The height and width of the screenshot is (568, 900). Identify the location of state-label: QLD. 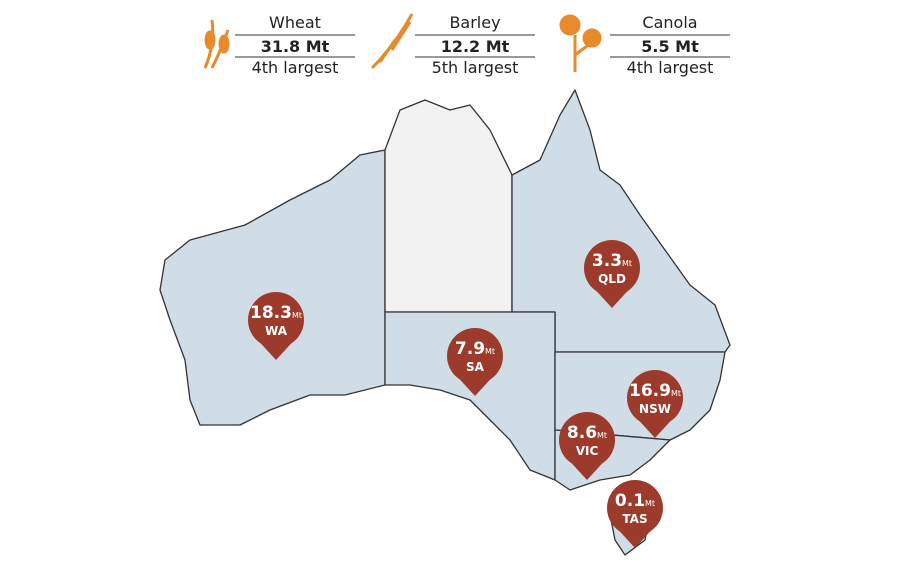
(612, 279).